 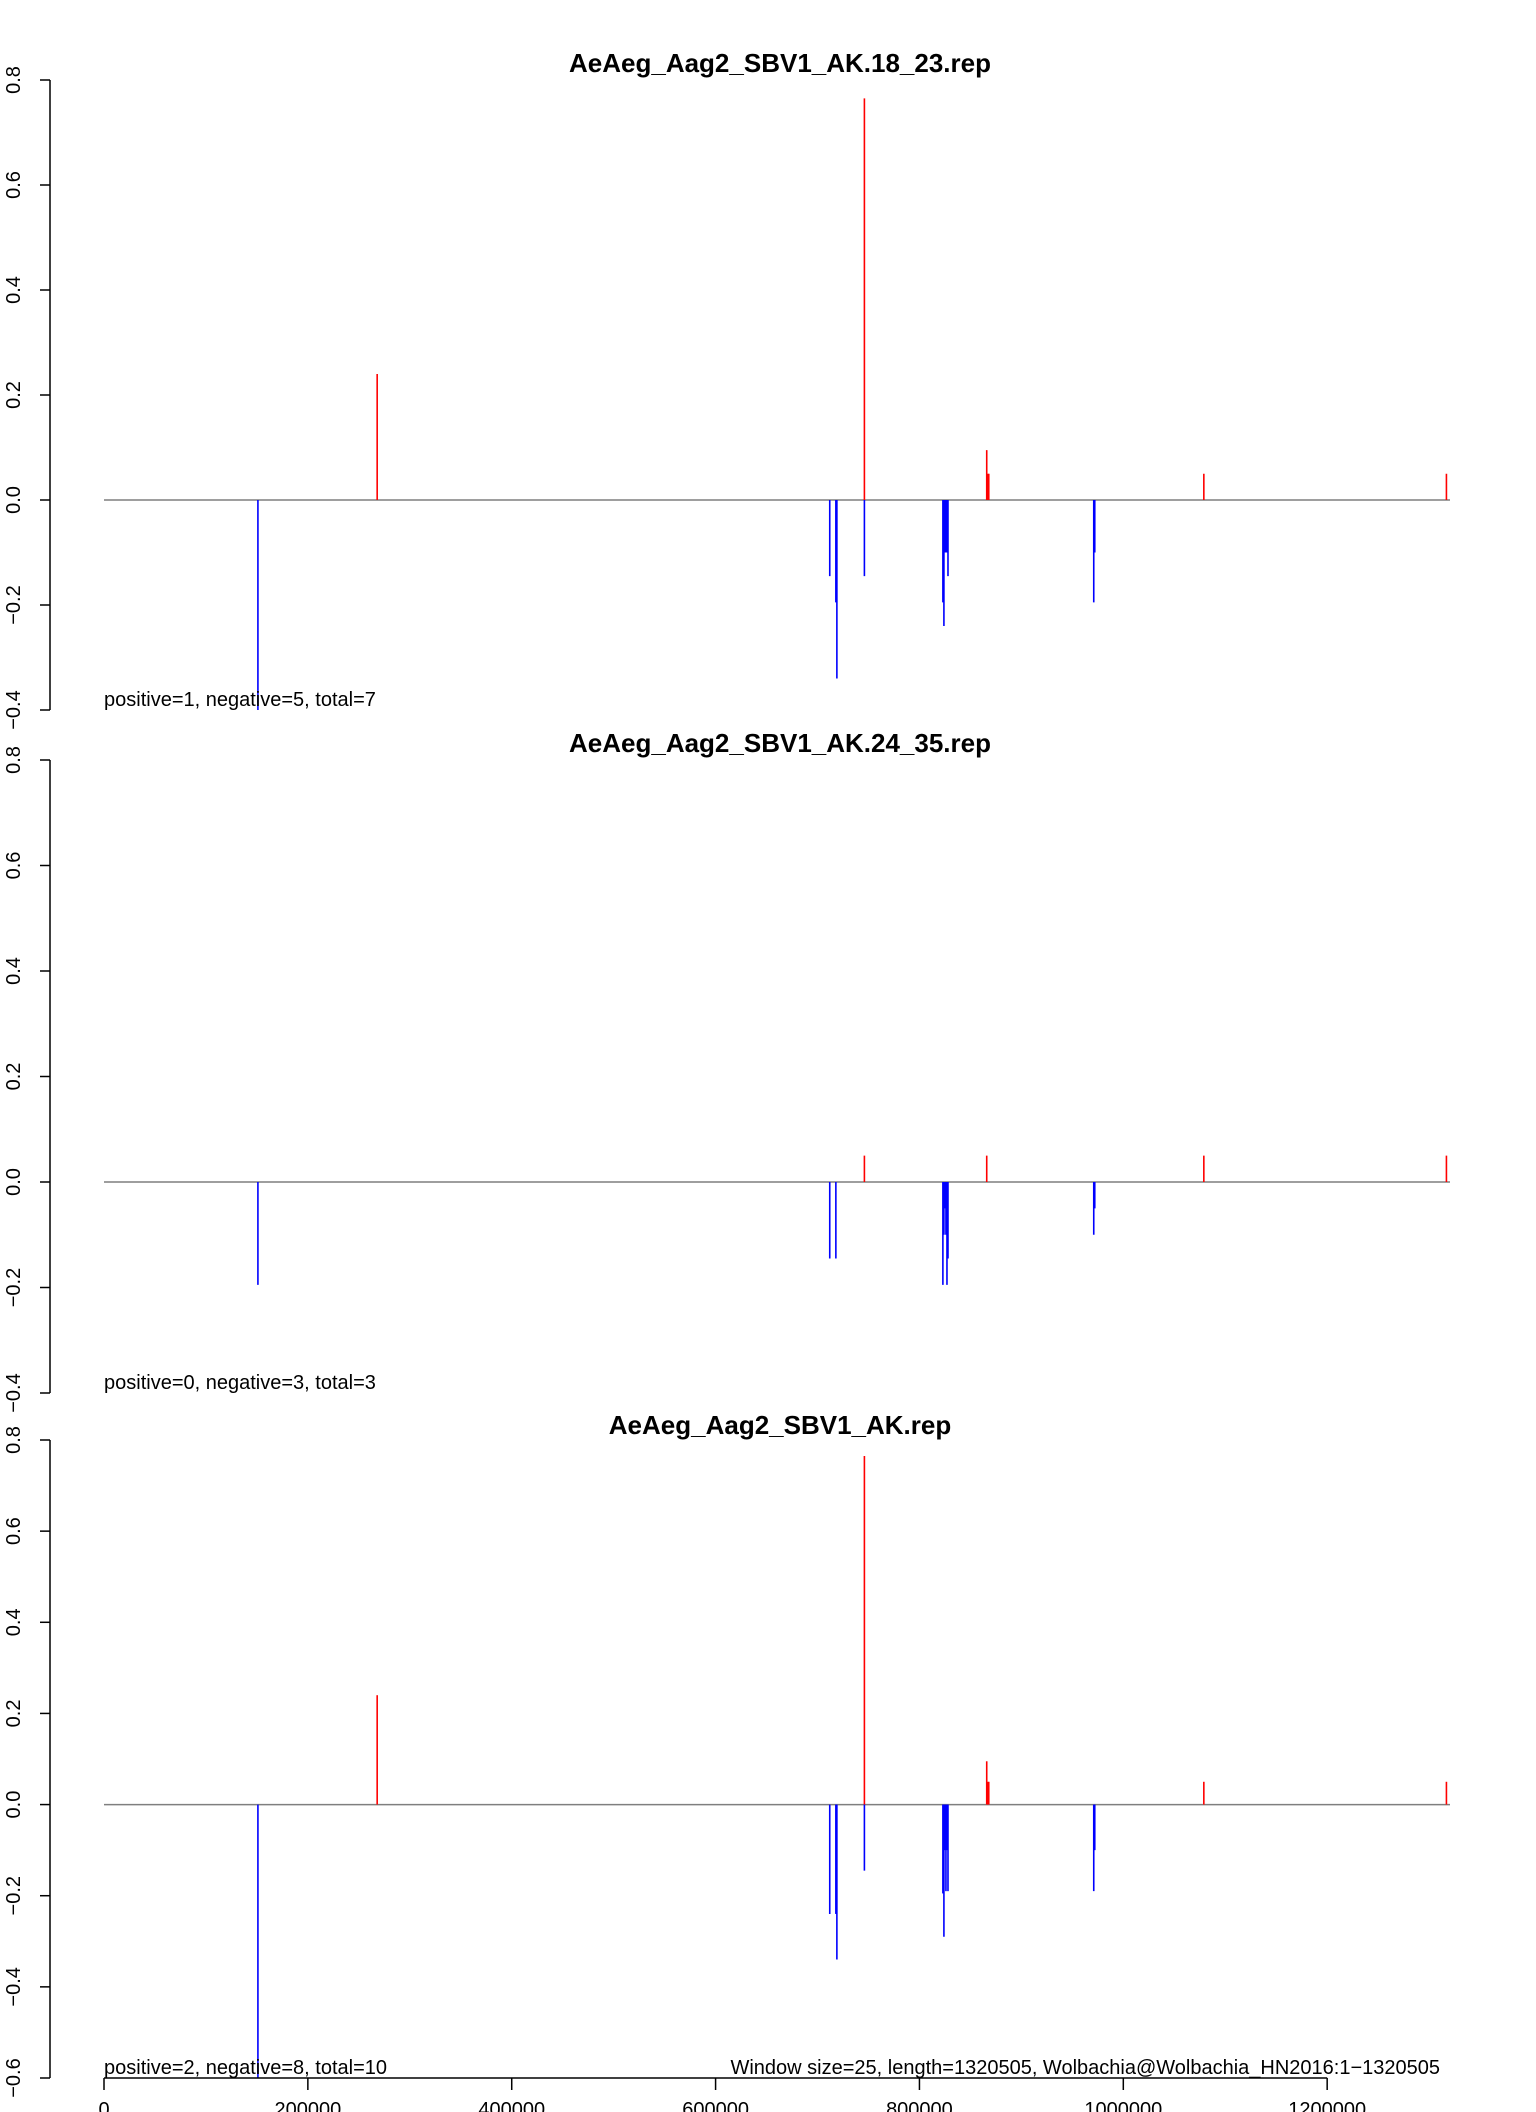 I want to click on x-tick-label: 600000, so click(x=715, y=2105).